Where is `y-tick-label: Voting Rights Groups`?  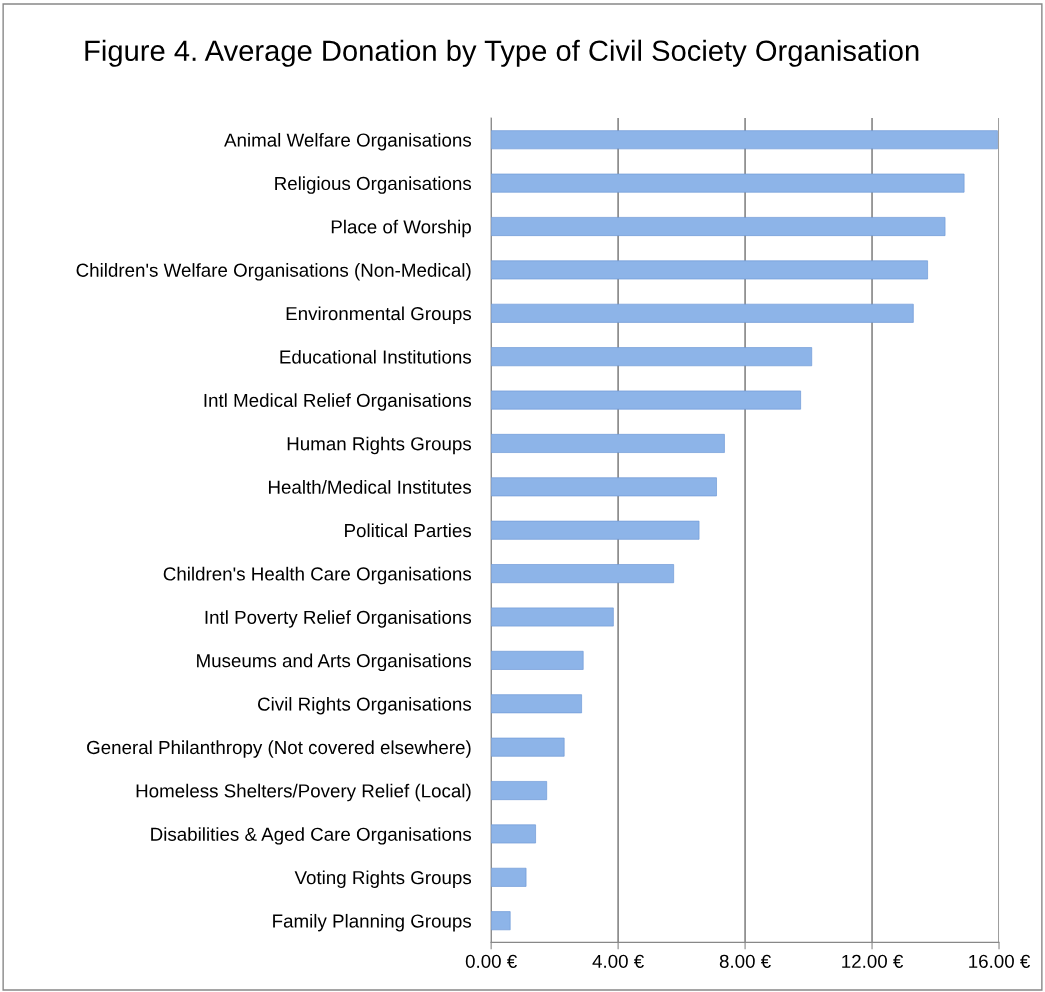
y-tick-label: Voting Rights Groups is located at coordinates (383, 879).